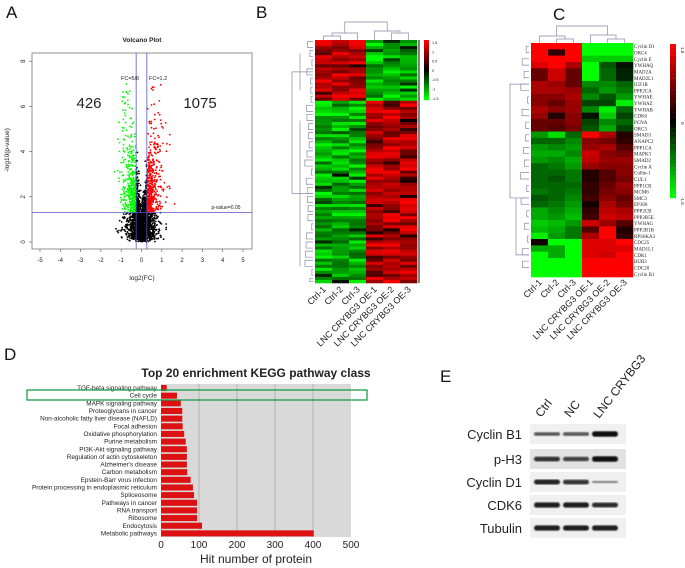 The width and height of the screenshot is (685, 568). What do you see at coordinates (129, 472) in the screenshot?
I see `category-label: Carbon metabolism` at bounding box center [129, 472].